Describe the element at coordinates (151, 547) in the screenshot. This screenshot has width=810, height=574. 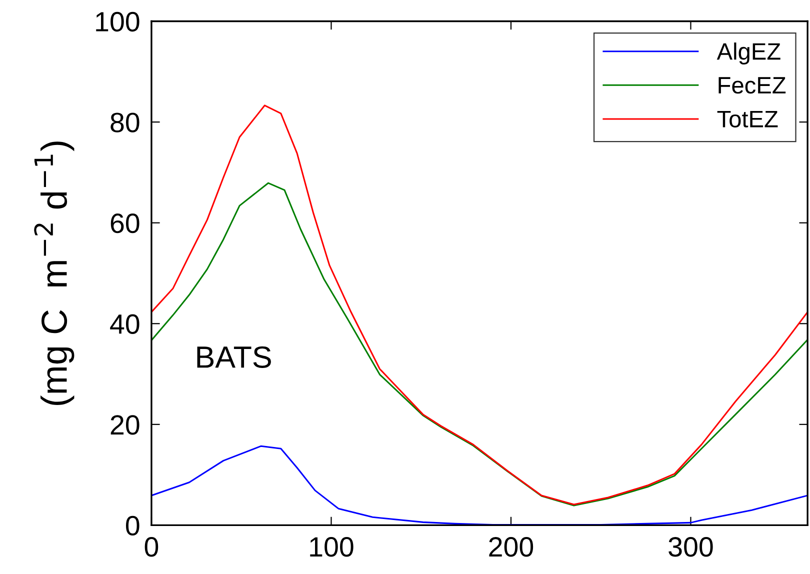
I see `x-tick-label: 0` at that location.